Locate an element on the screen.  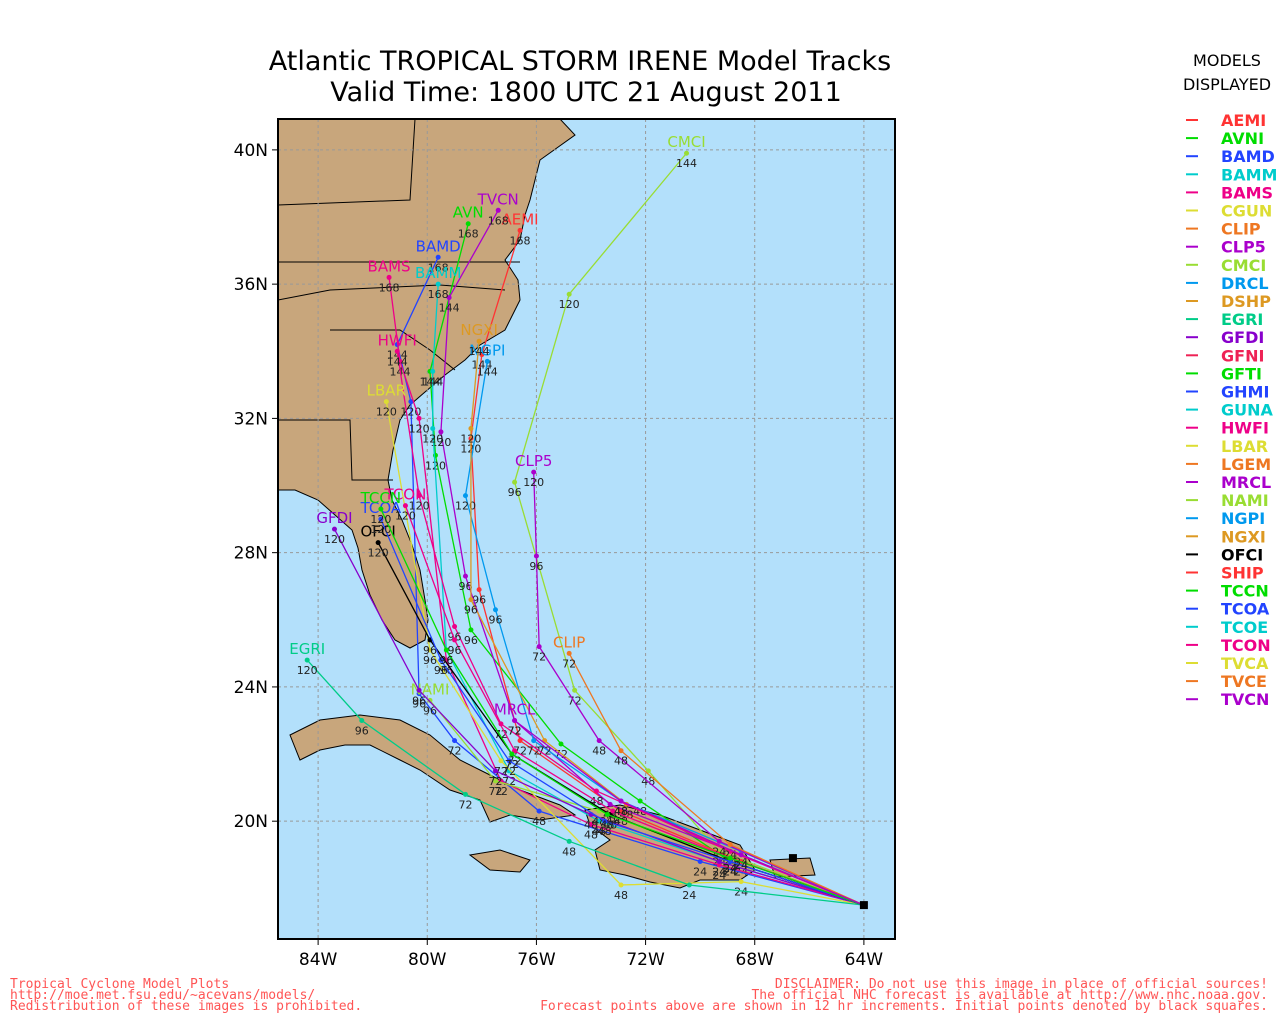
legend-entry: EGRI is located at coordinates (1242, 319).